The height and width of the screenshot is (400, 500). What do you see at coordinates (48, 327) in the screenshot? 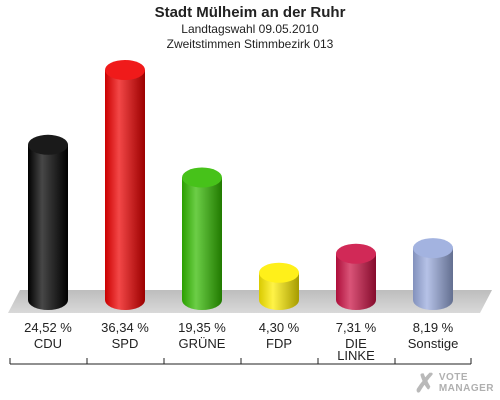
I see `value-label: 24,52 %` at bounding box center [48, 327].